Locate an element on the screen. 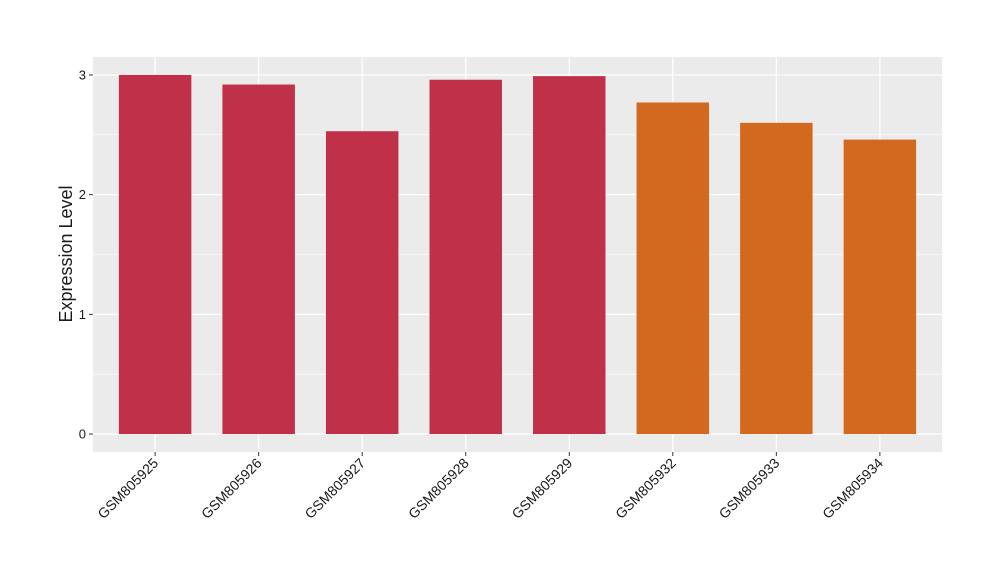  x-tick-label: GSM805925 is located at coordinates (127, 488).